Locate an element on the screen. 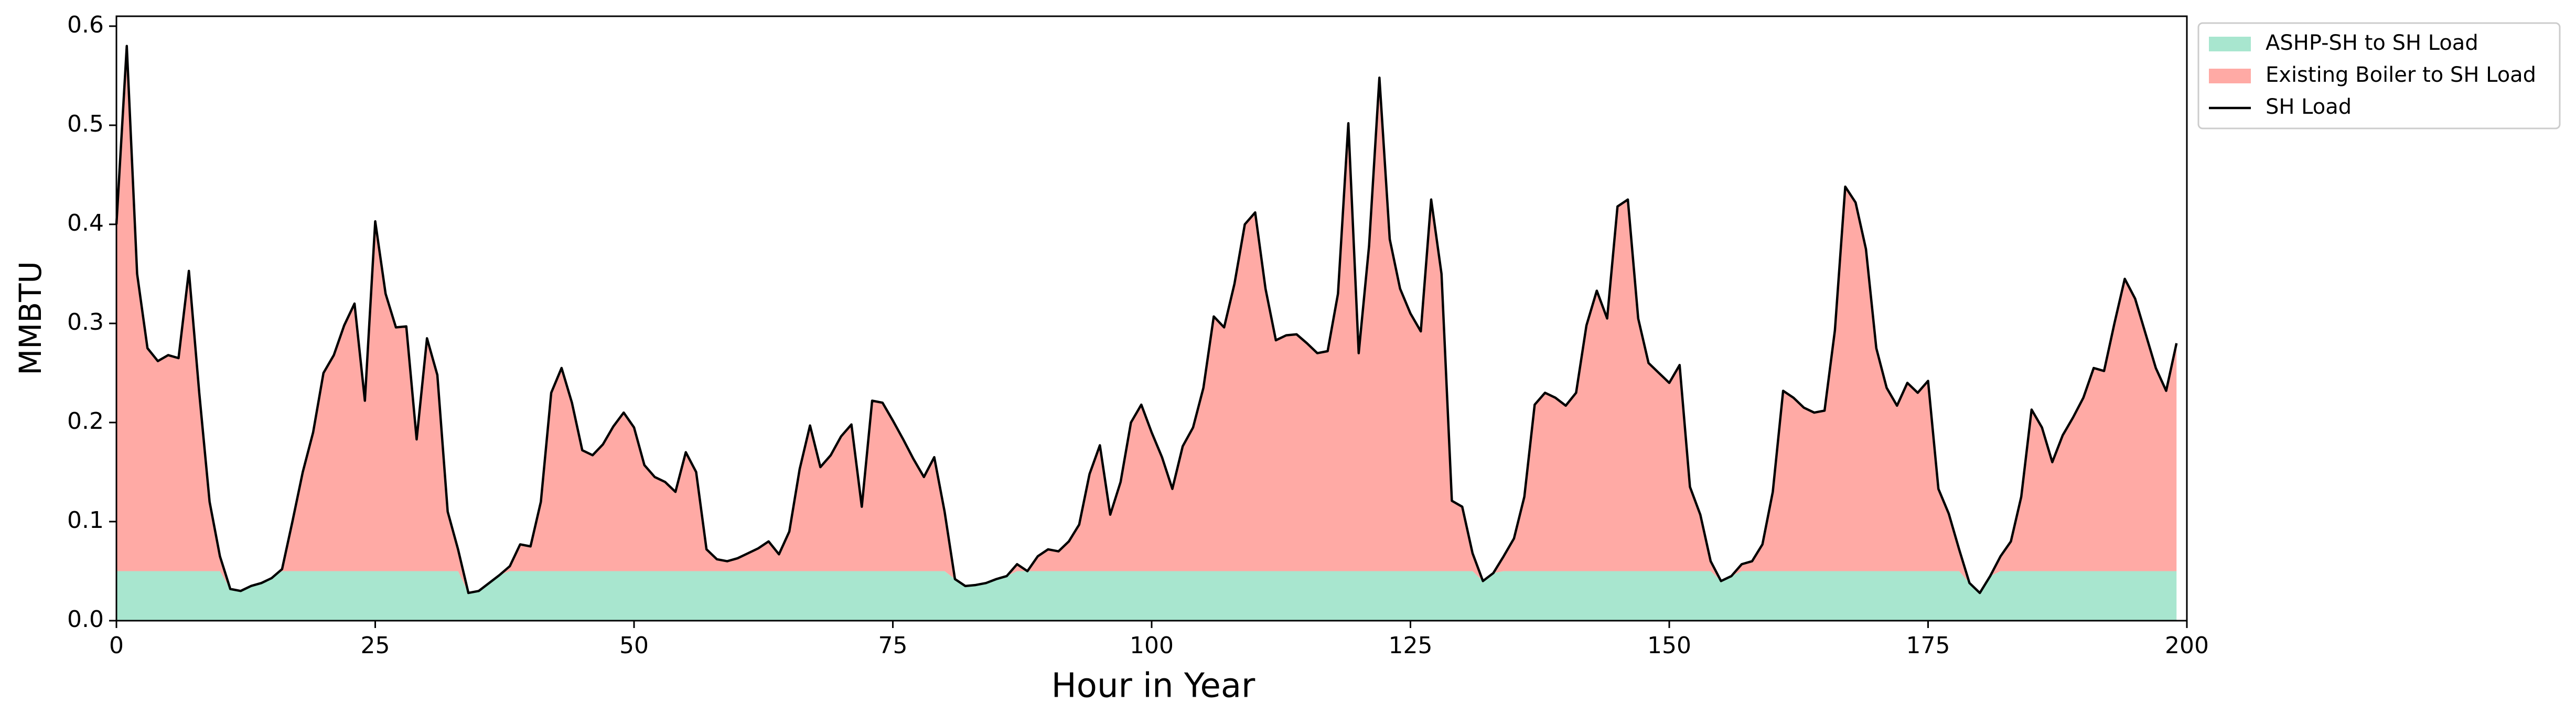 This screenshot has height=725, width=2576. x-tick-label: 50 is located at coordinates (634, 645).